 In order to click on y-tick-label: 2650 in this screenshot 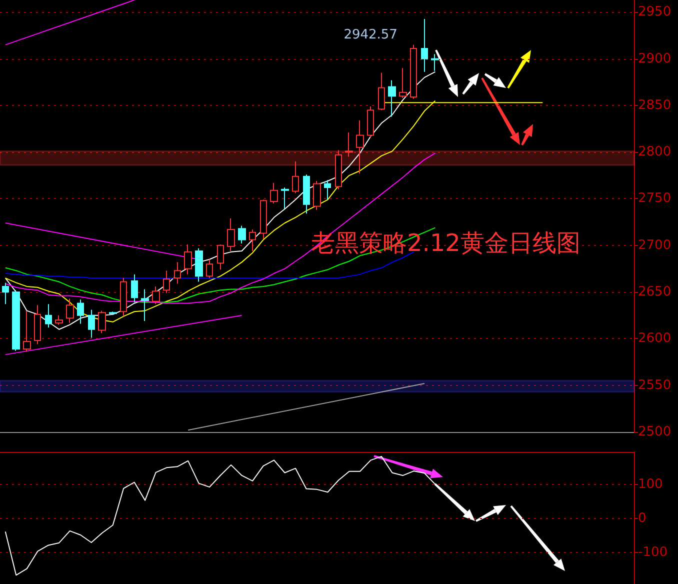, I will do `click(655, 292)`.